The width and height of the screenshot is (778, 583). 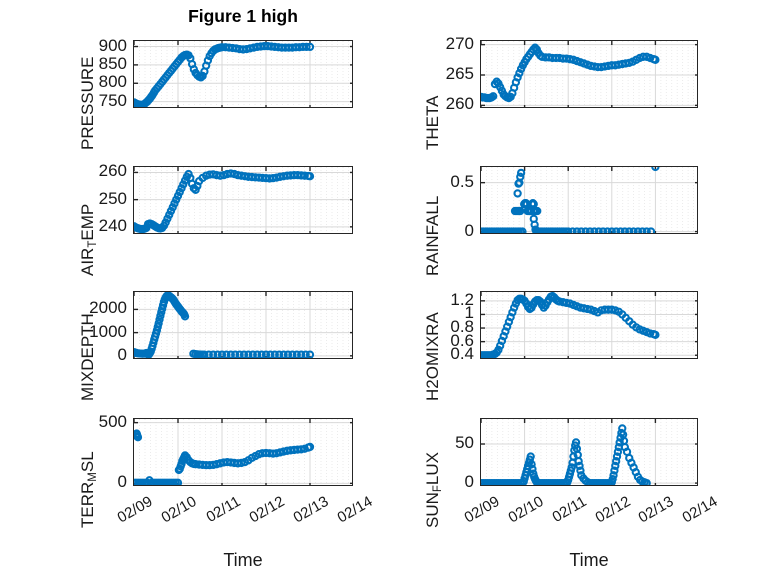 I want to click on plot-panel-bottom-right, so click(x=589, y=452).